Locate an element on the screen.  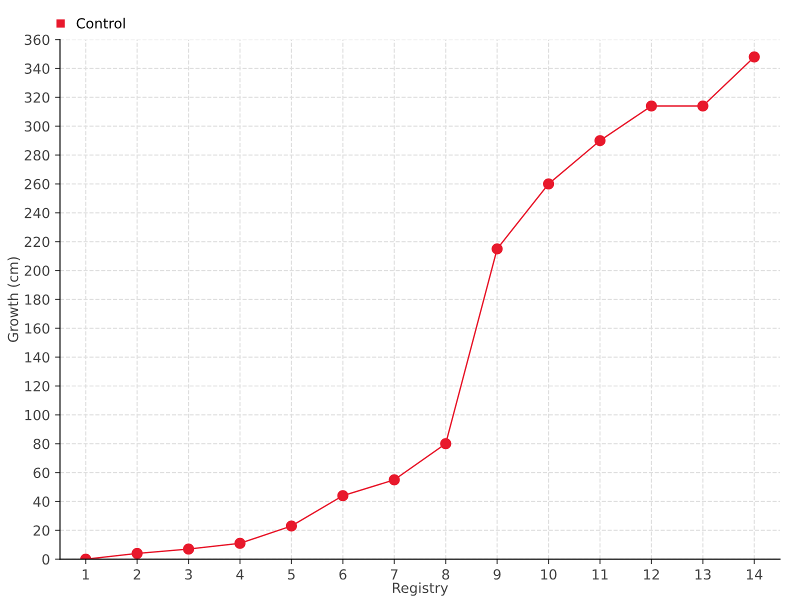
y-axis-title: Growth (cm) is located at coordinates (14, 299).